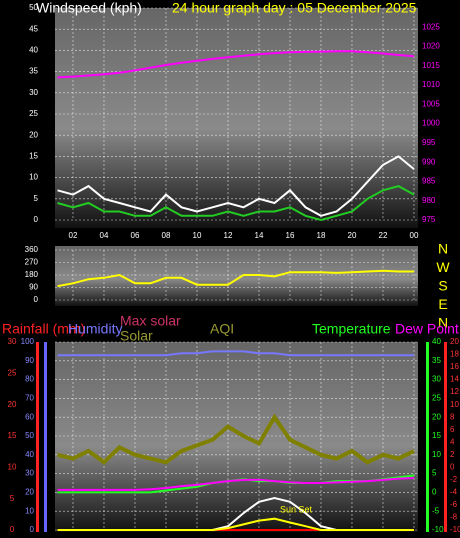 This screenshot has width=460, height=538. I want to click on y2-tick-label: 20, so click(436, 416).